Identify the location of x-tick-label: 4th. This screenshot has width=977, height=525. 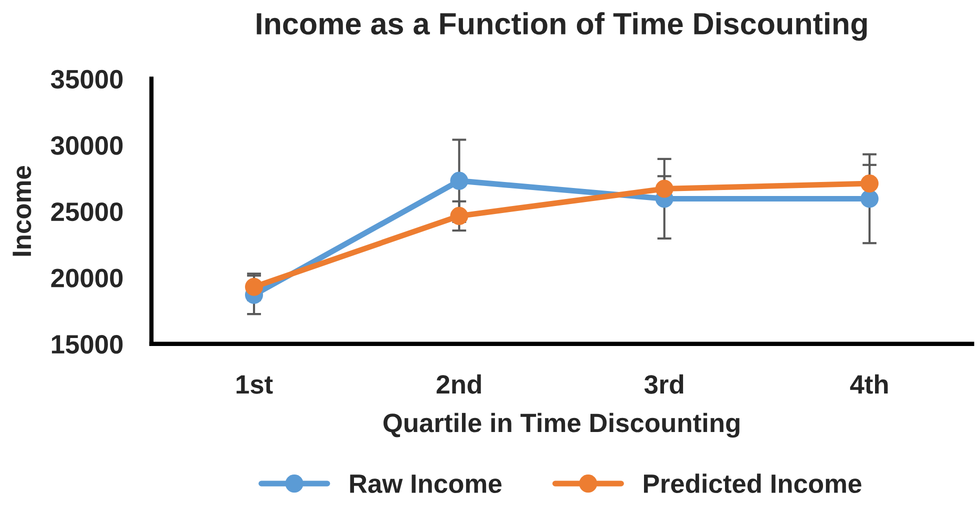
(869, 384).